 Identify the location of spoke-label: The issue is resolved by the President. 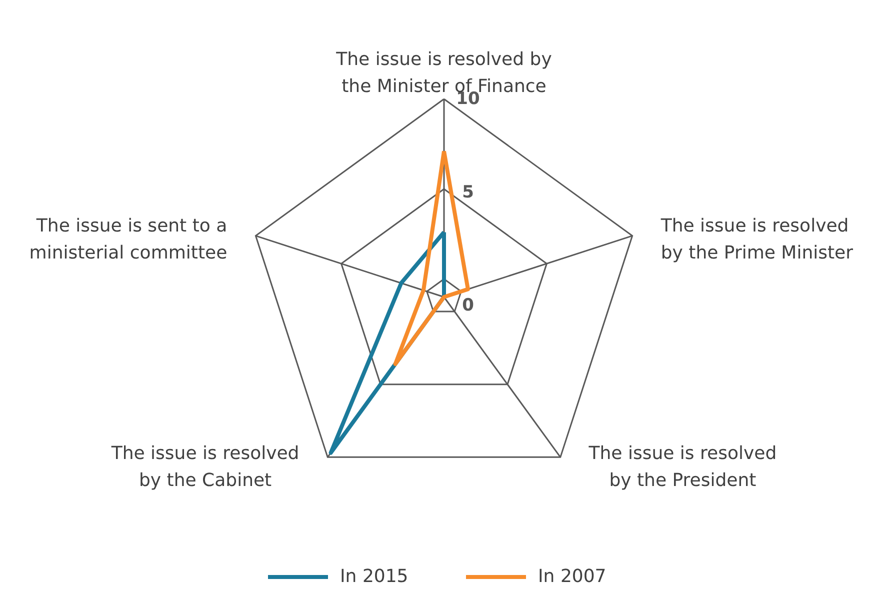
(682, 467).